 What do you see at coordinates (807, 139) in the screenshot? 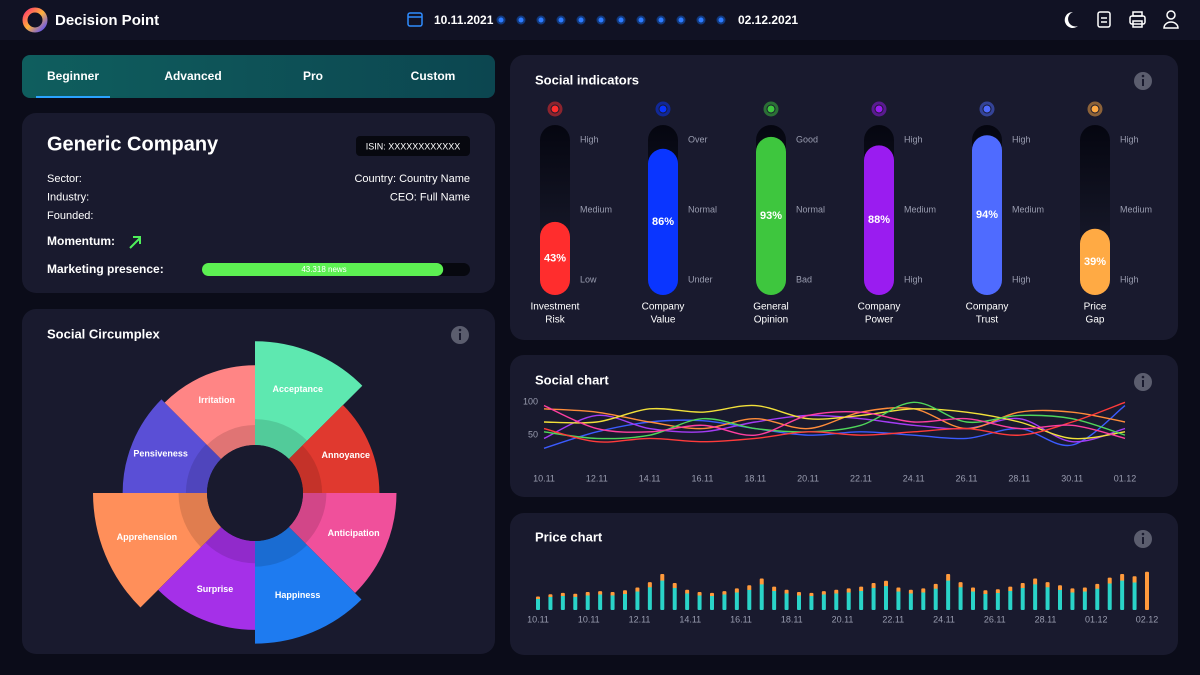
I see `gauge-scale-label: Good` at bounding box center [807, 139].